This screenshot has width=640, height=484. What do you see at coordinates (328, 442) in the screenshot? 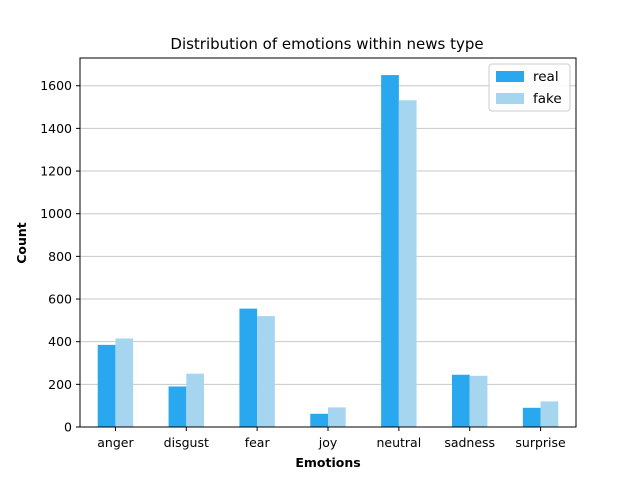
I see `x-tick-label-joy: joy` at bounding box center [328, 442].